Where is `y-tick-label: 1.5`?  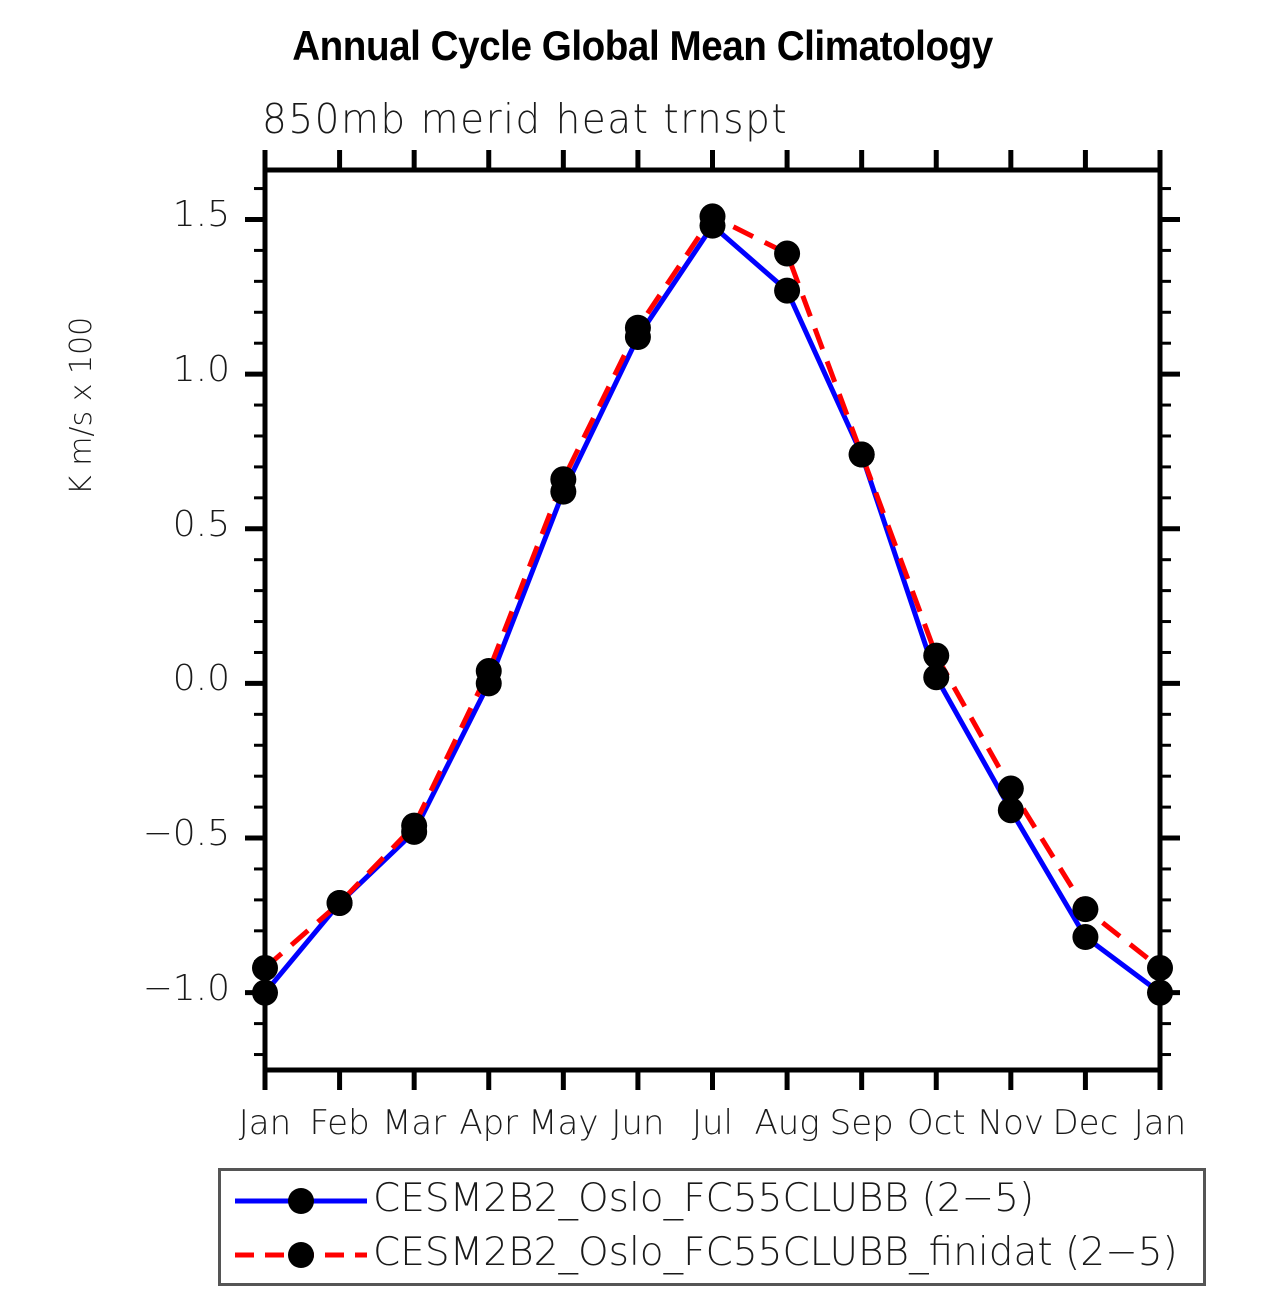 y-tick-label: 1.5 is located at coordinates (201, 215).